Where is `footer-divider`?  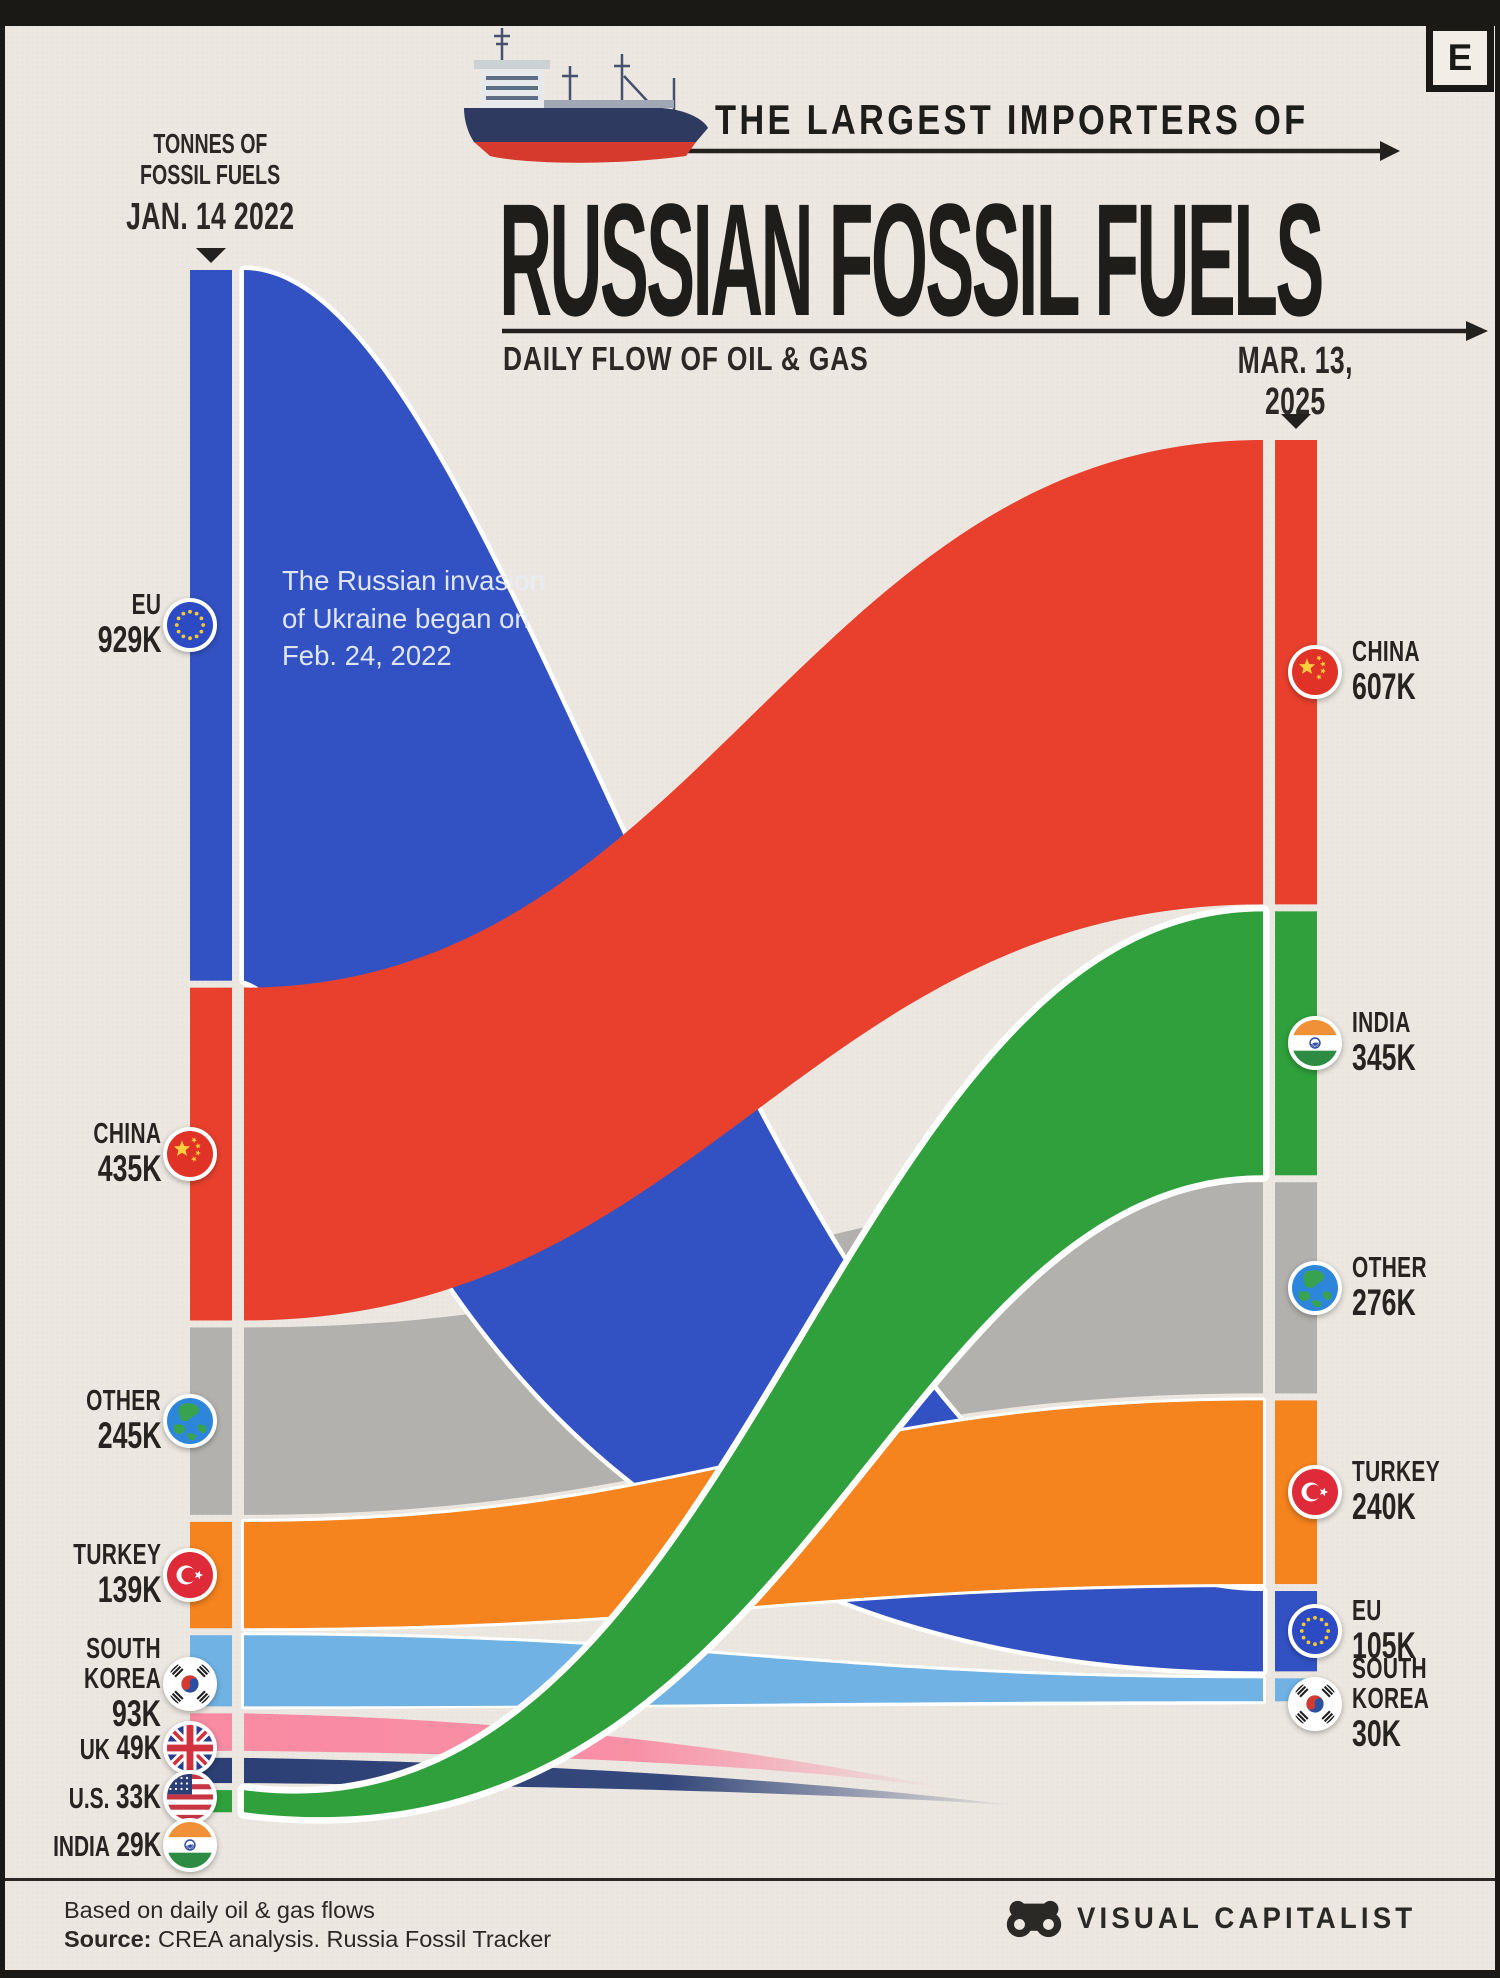 footer-divider is located at coordinates (750, 1879).